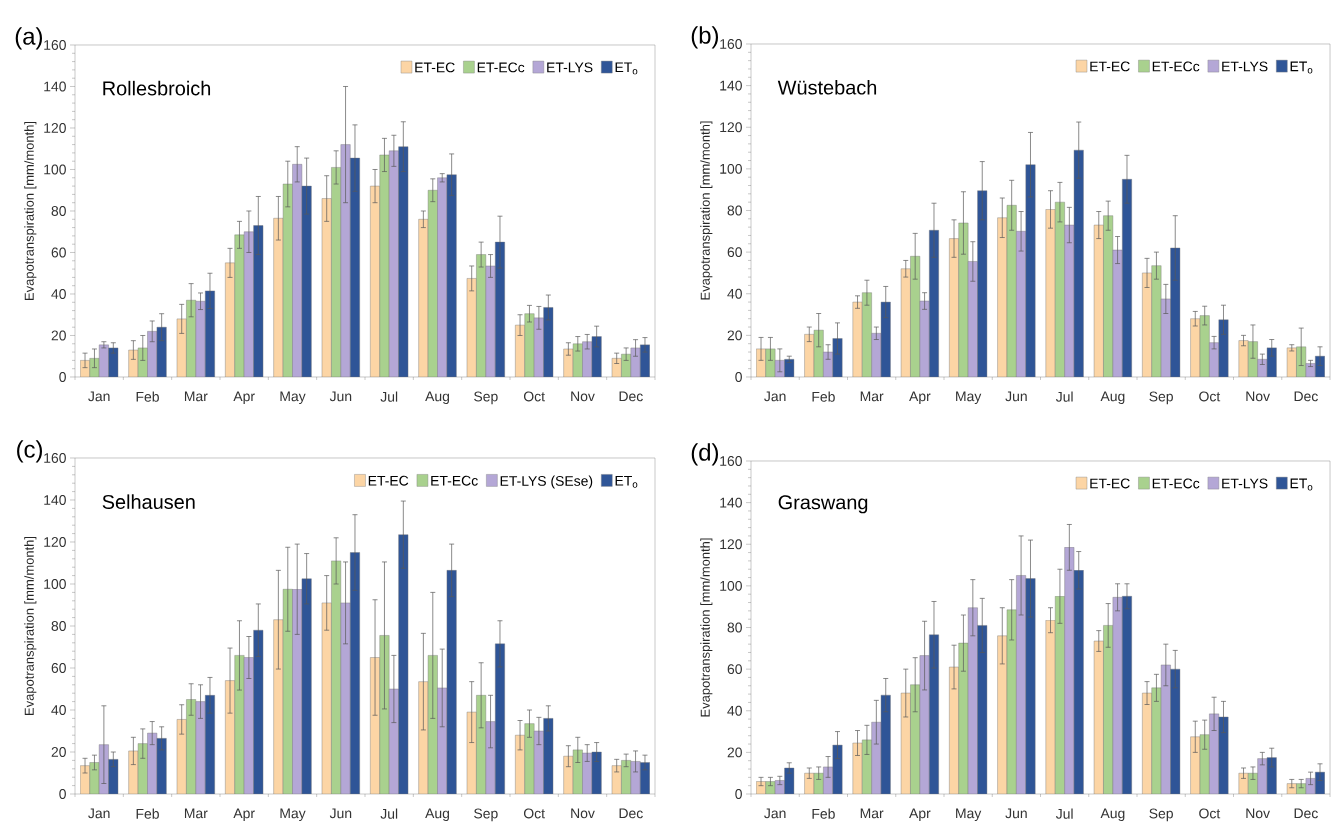  I want to click on chart-title: (d), so click(705, 454).